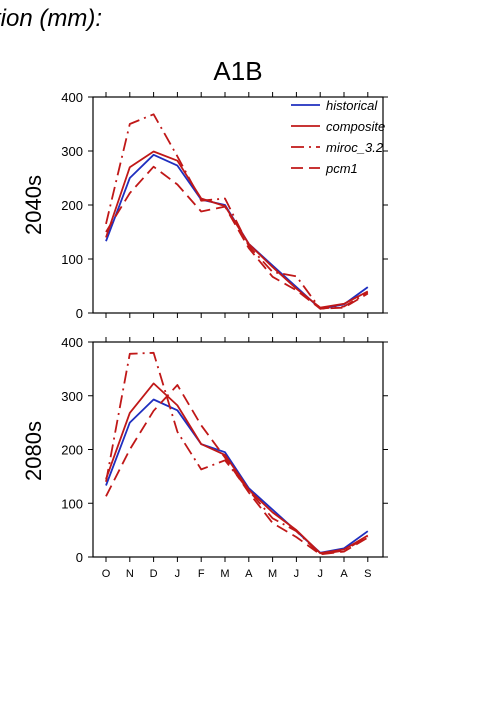  What do you see at coordinates (201, 574) in the screenshot?
I see `x-tick-label: F` at bounding box center [201, 574].